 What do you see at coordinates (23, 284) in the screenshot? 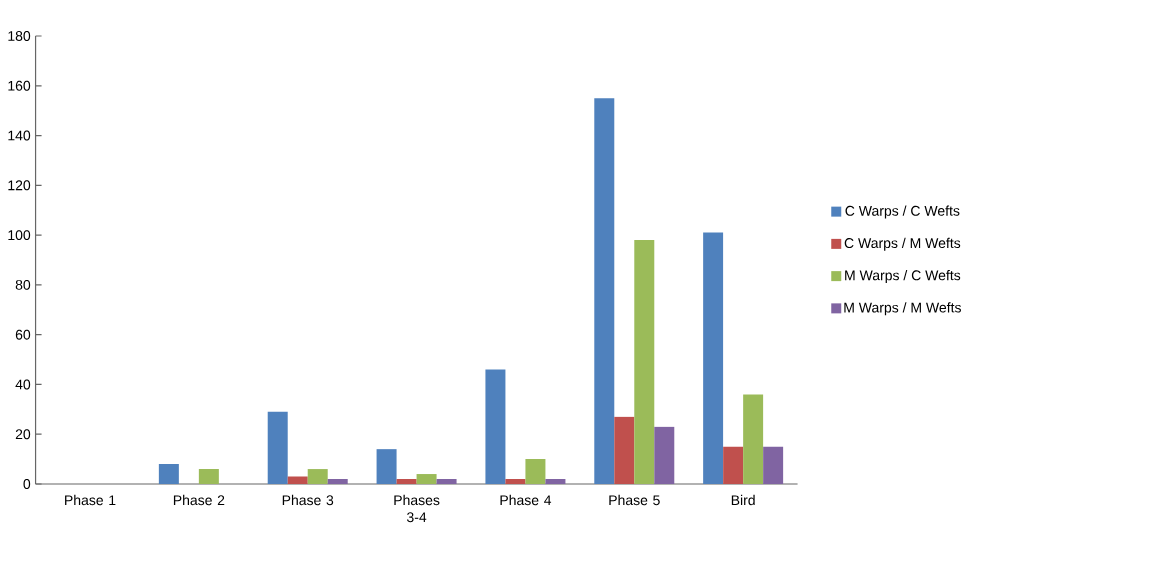
I see `y-tick-label: 80` at bounding box center [23, 284].